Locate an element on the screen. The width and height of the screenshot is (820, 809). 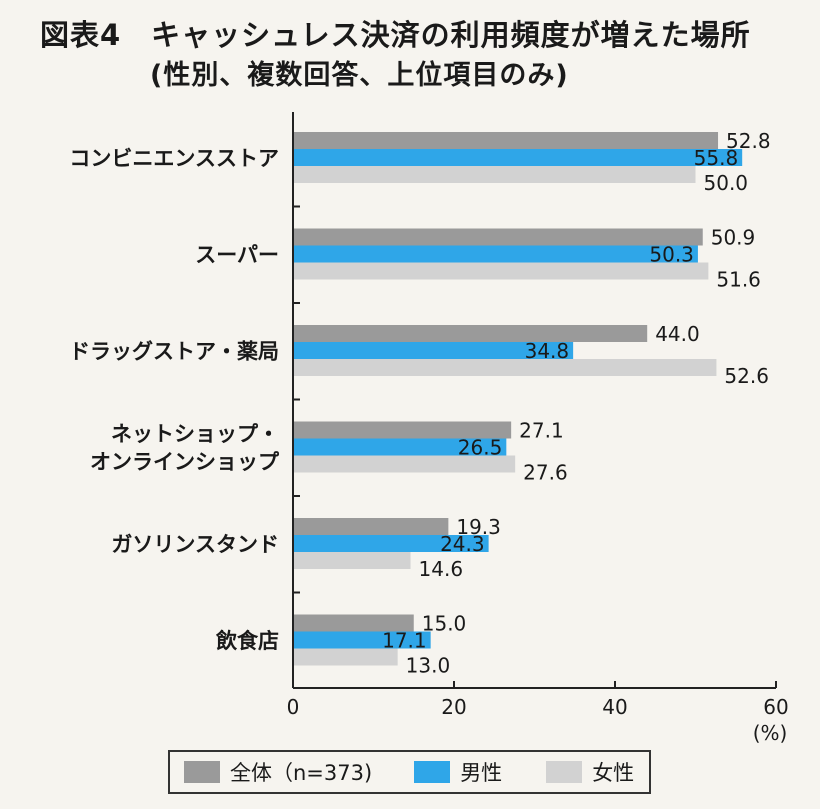
value-label: 24.3 is located at coordinates (462, 544).